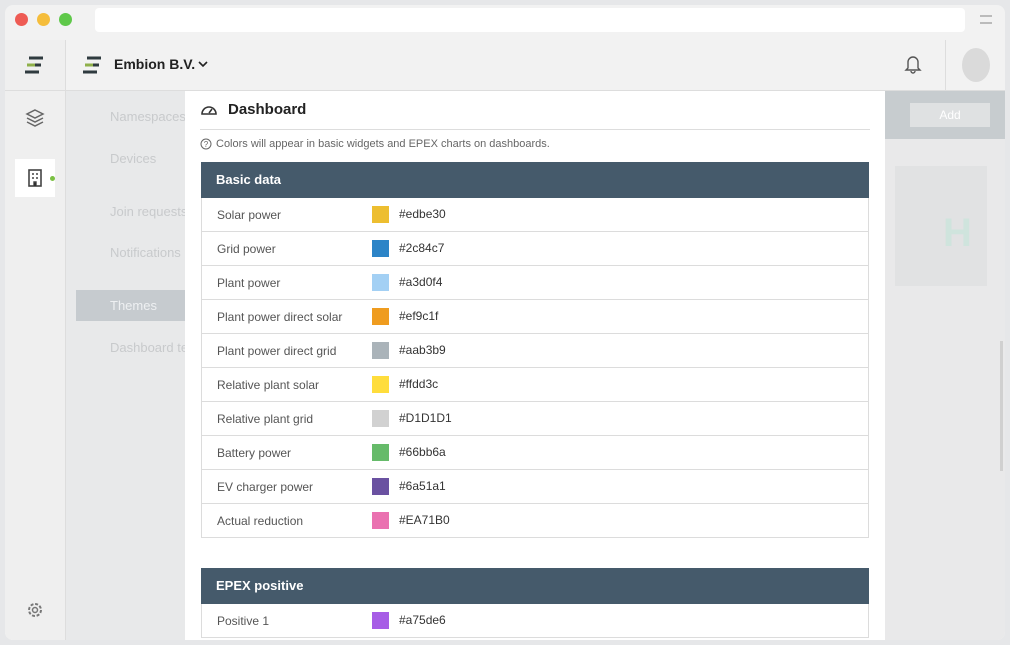 This screenshot has width=1010, height=645. What do you see at coordinates (425, 418) in the screenshot?
I see `color-code: #D1D1D1` at bounding box center [425, 418].